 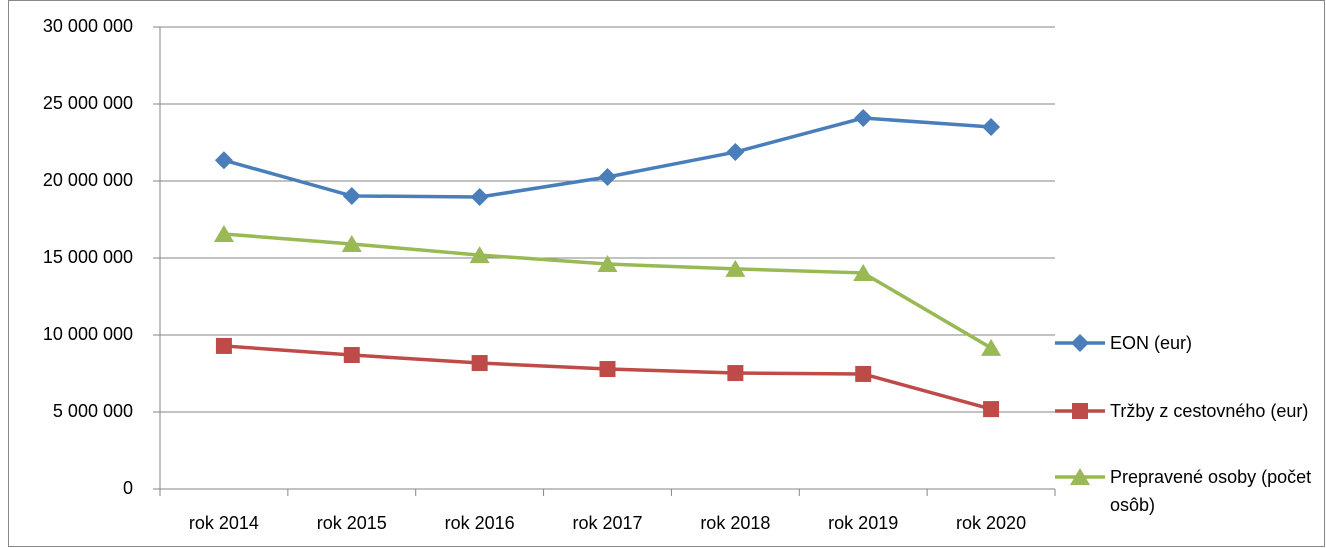 What do you see at coordinates (88, 26) in the screenshot?
I see `y-tick-label: 30 000 000` at bounding box center [88, 26].